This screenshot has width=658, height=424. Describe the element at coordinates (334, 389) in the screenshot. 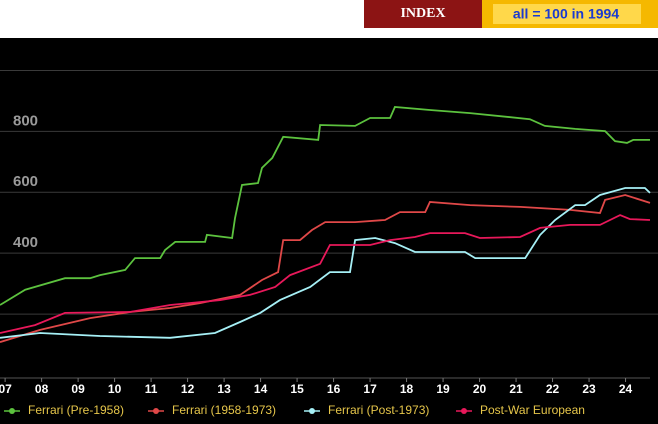

I see `x-tick-label: 16` at that location.